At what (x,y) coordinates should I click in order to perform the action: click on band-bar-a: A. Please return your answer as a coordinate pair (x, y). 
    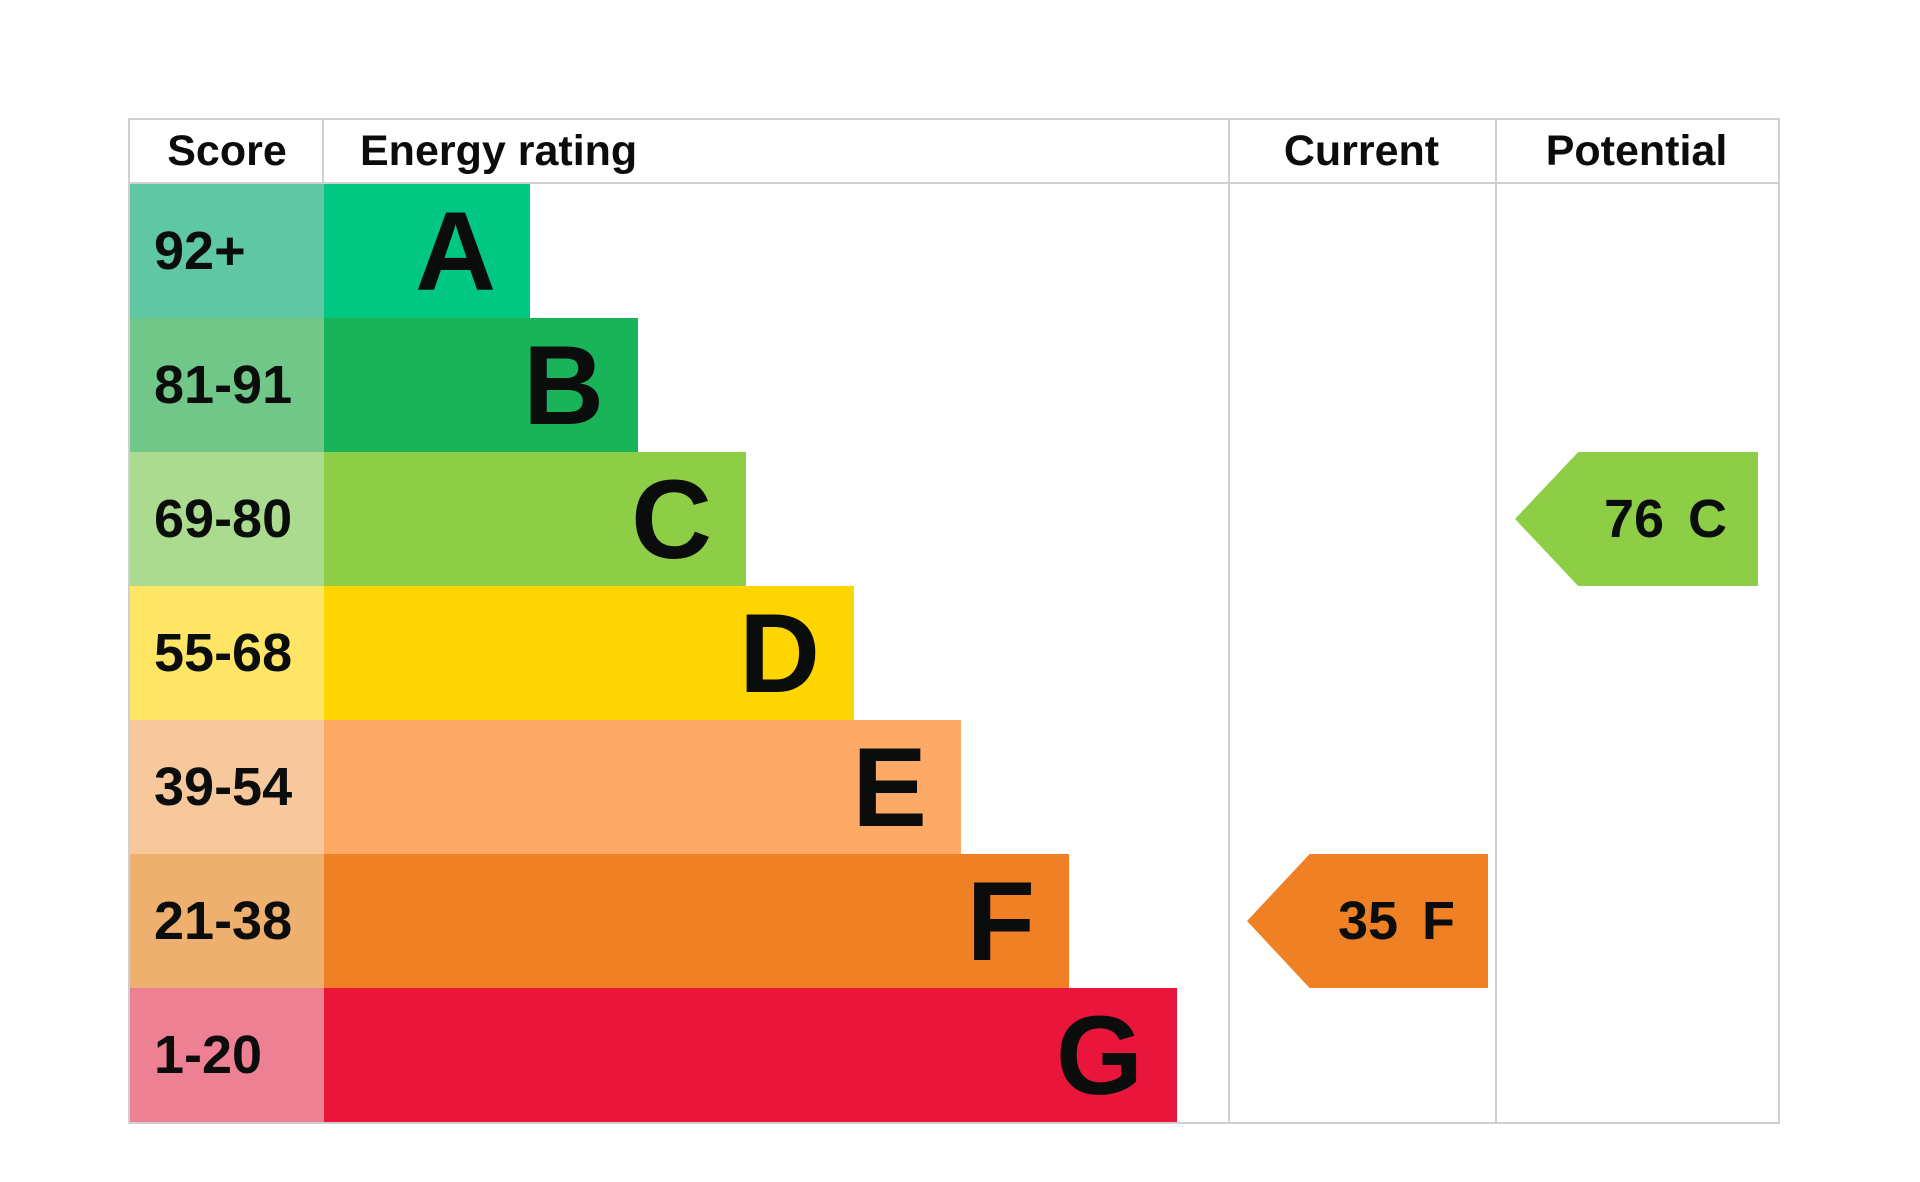
    Looking at the image, I should click on (427, 251).